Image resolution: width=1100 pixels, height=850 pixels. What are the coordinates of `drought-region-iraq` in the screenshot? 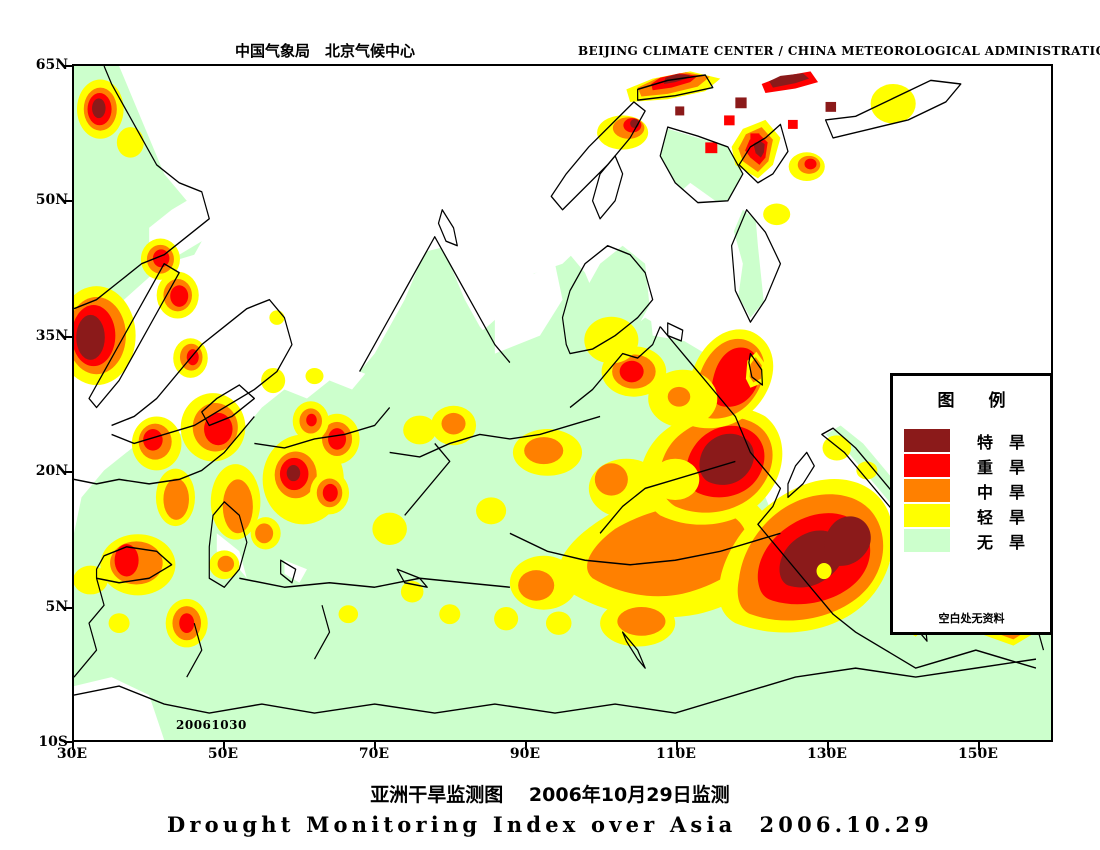 It's located at (175, 497).